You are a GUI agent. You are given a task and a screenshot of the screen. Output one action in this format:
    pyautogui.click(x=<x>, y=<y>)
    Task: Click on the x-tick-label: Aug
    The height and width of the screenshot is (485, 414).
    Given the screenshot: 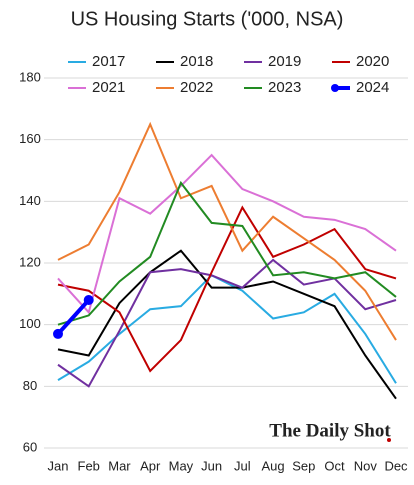 What is the action you would take?
    pyautogui.click(x=273, y=465)
    